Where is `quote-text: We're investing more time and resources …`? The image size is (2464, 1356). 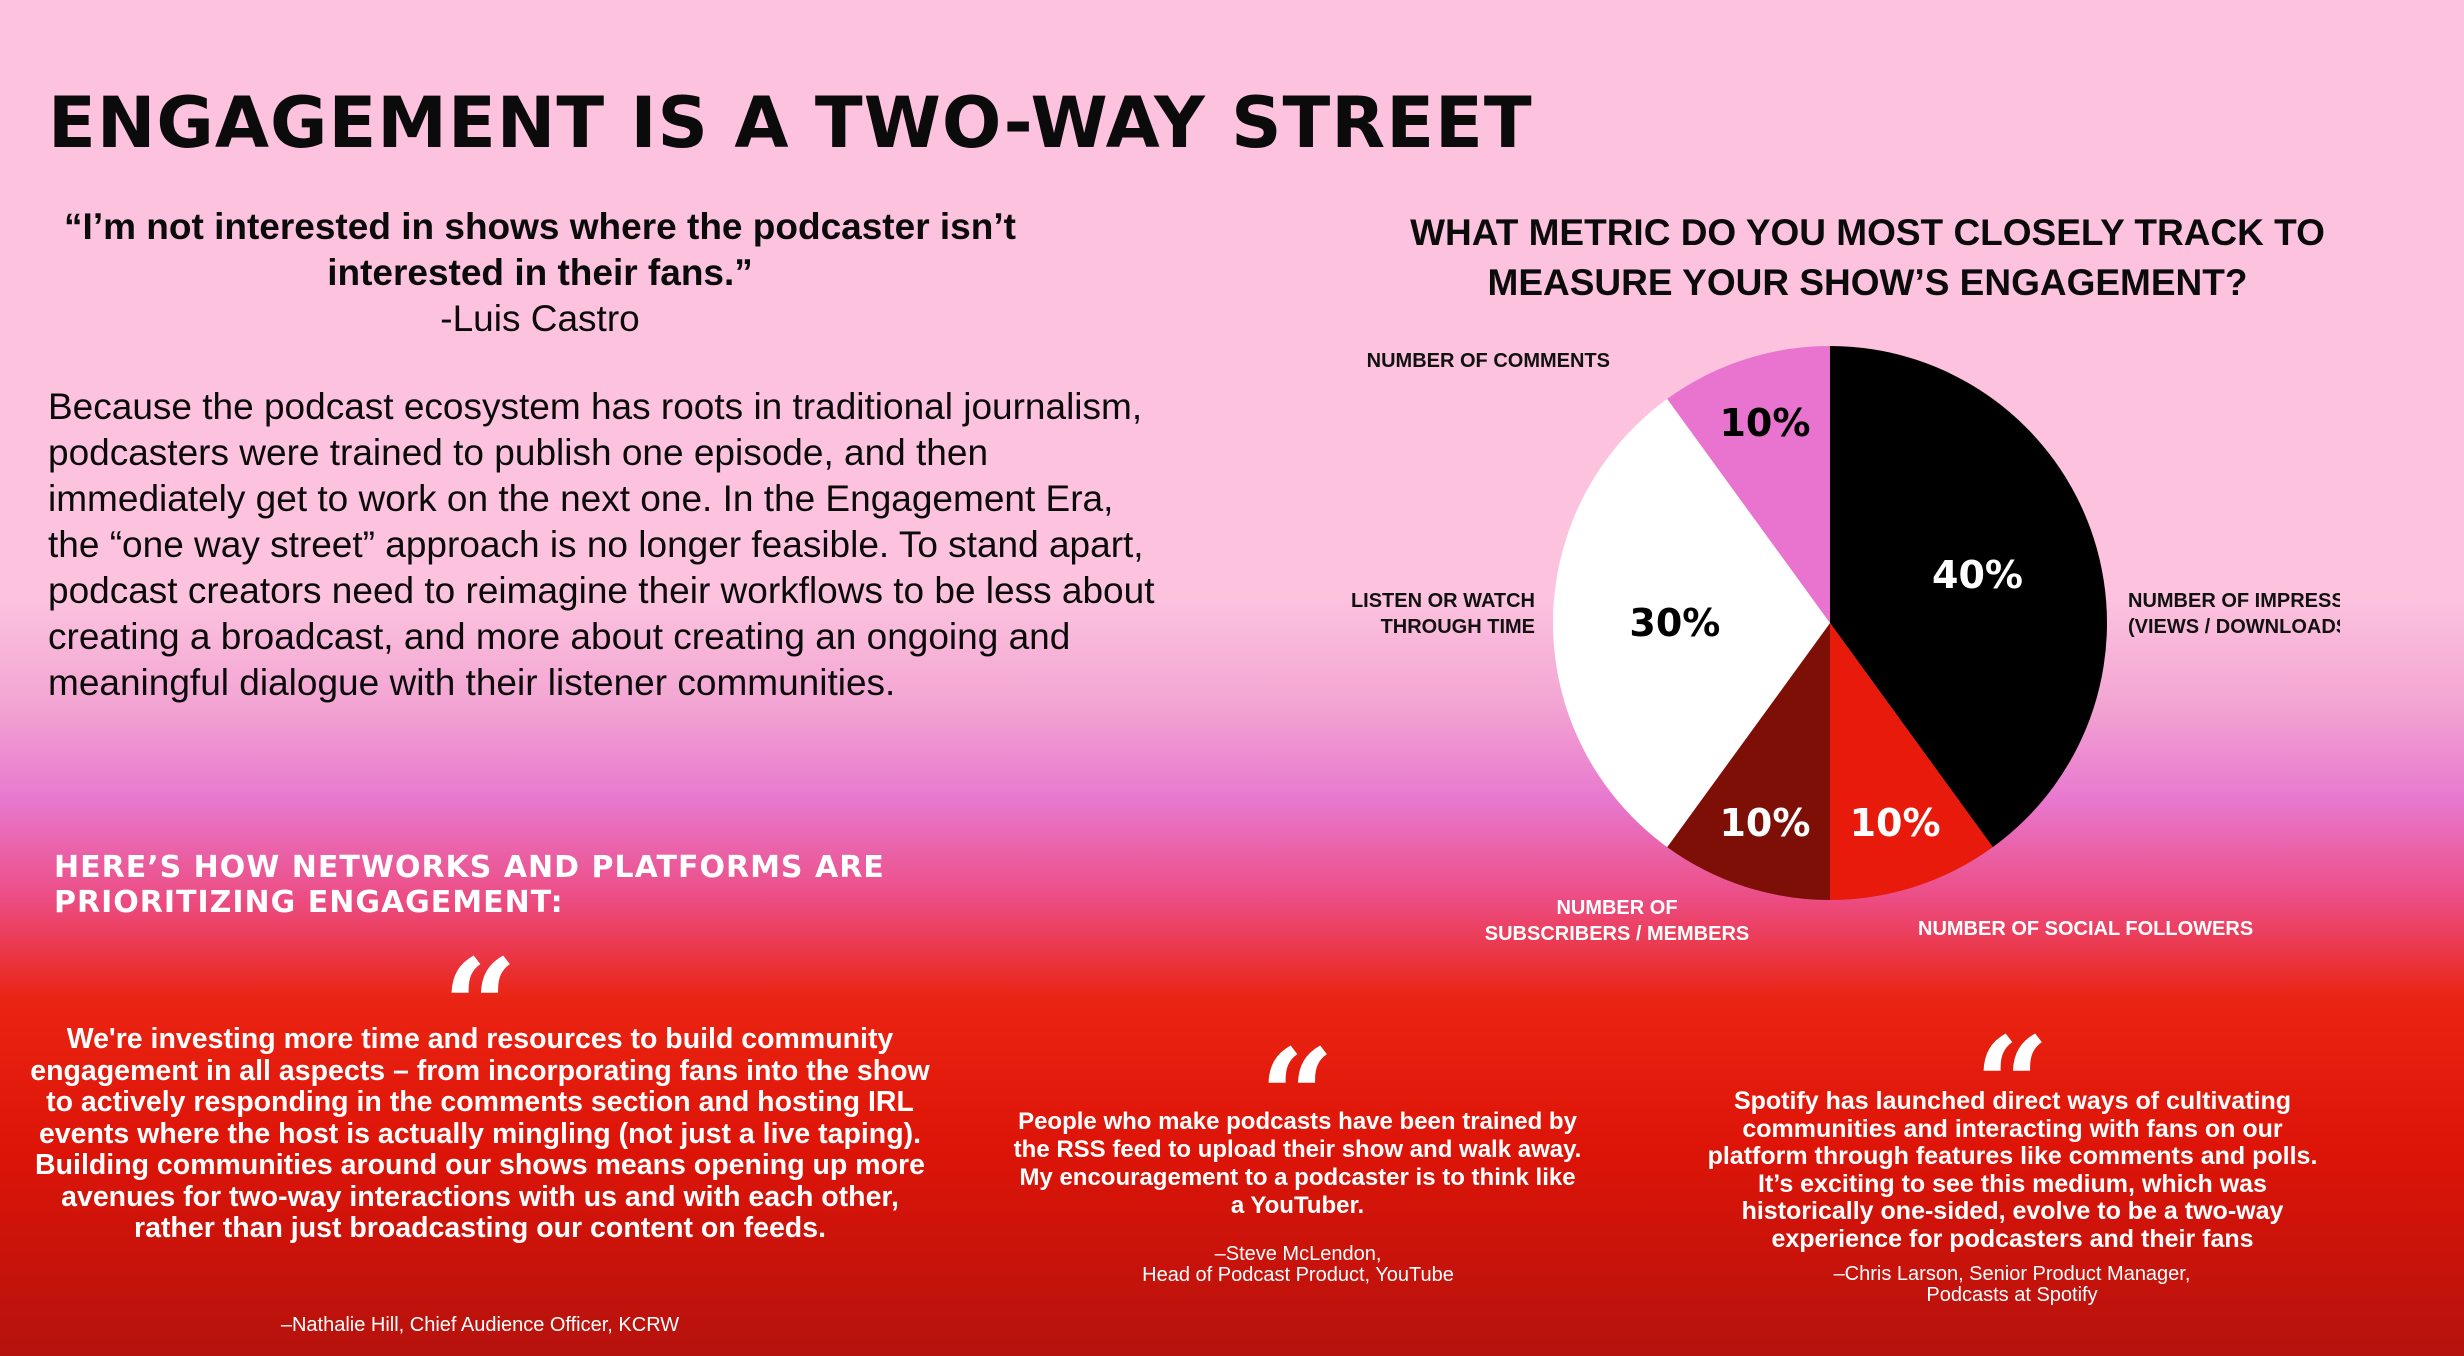
quote-text: We're investing more time and resources … is located at coordinates (480, 1133).